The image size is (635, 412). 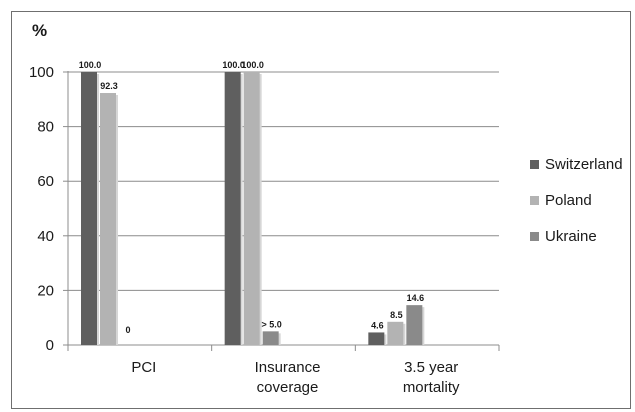 I want to click on legend-label-switzerland: Switzerland, so click(x=584, y=164).